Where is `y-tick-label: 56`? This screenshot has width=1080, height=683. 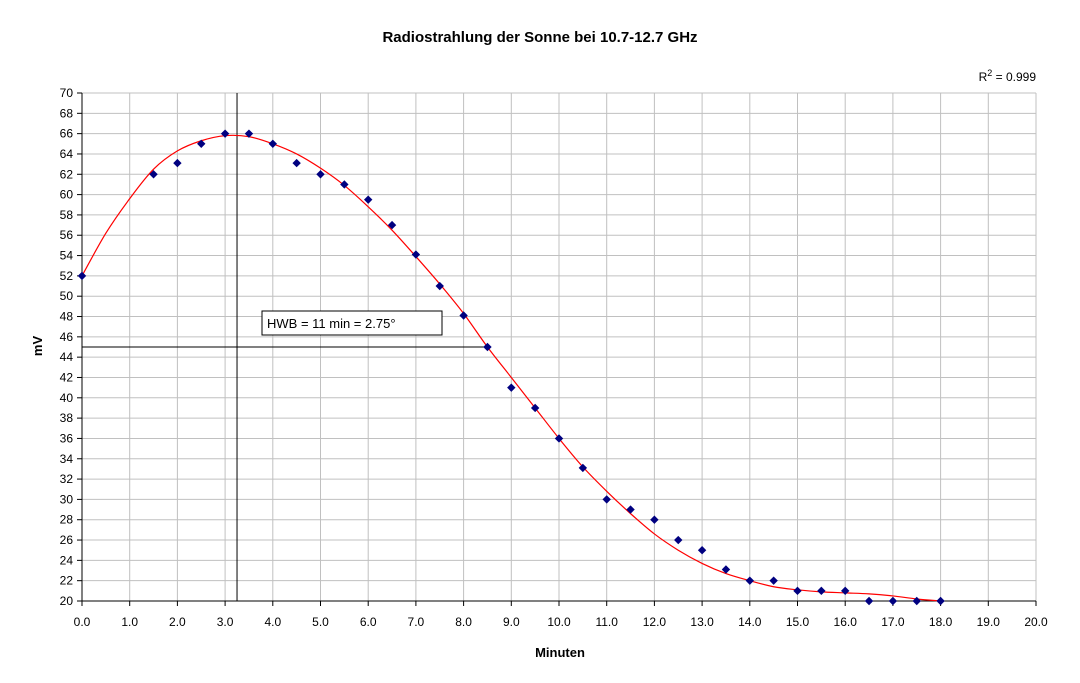
y-tick-label: 56 is located at coordinates (67, 235).